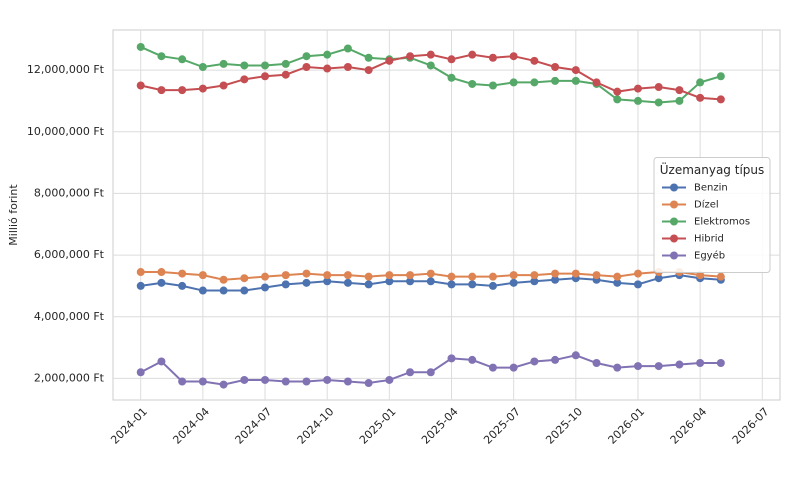  Describe the element at coordinates (69, 192) in the screenshot. I see `y-tick-label: 8,000,000 Ft` at that location.